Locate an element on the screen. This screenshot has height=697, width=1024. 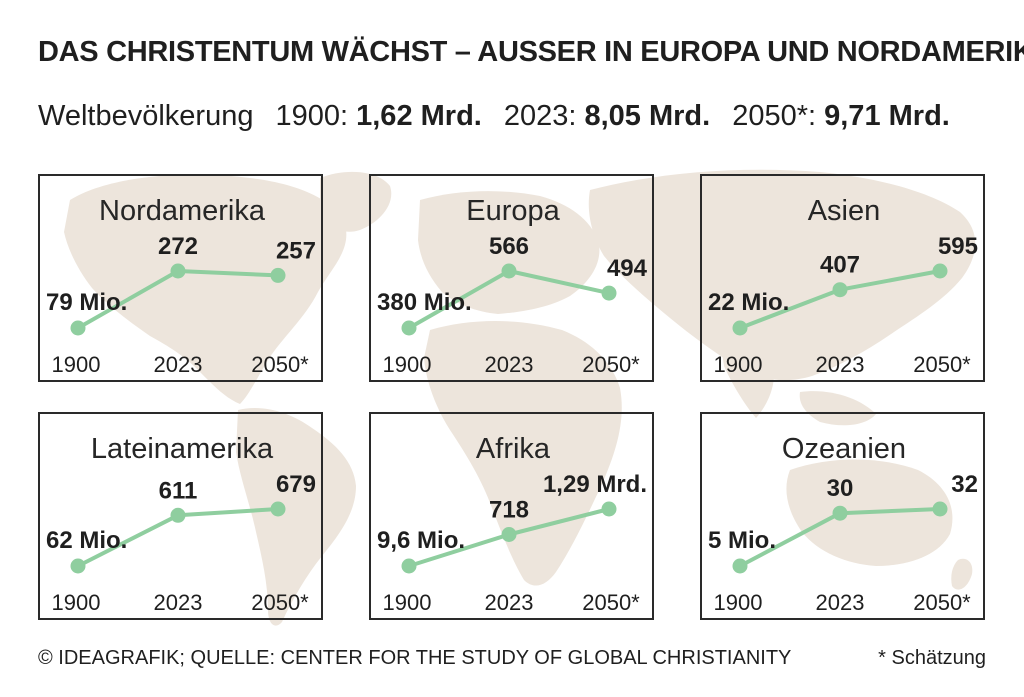
year-label-afrika-2023: 2023 is located at coordinates (509, 602).